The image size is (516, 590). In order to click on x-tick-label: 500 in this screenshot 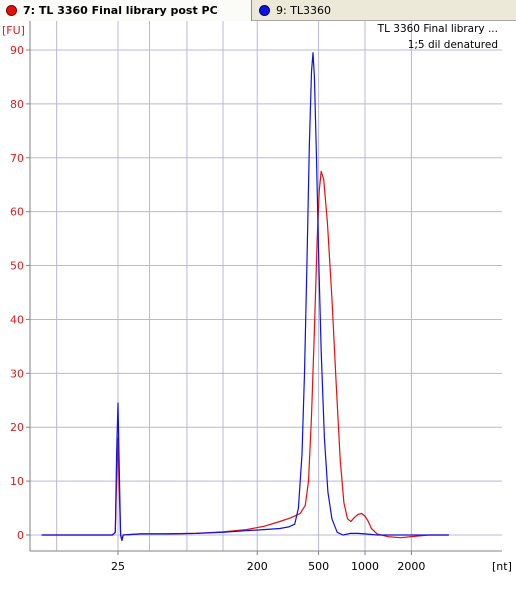, I will do `click(318, 566)`.